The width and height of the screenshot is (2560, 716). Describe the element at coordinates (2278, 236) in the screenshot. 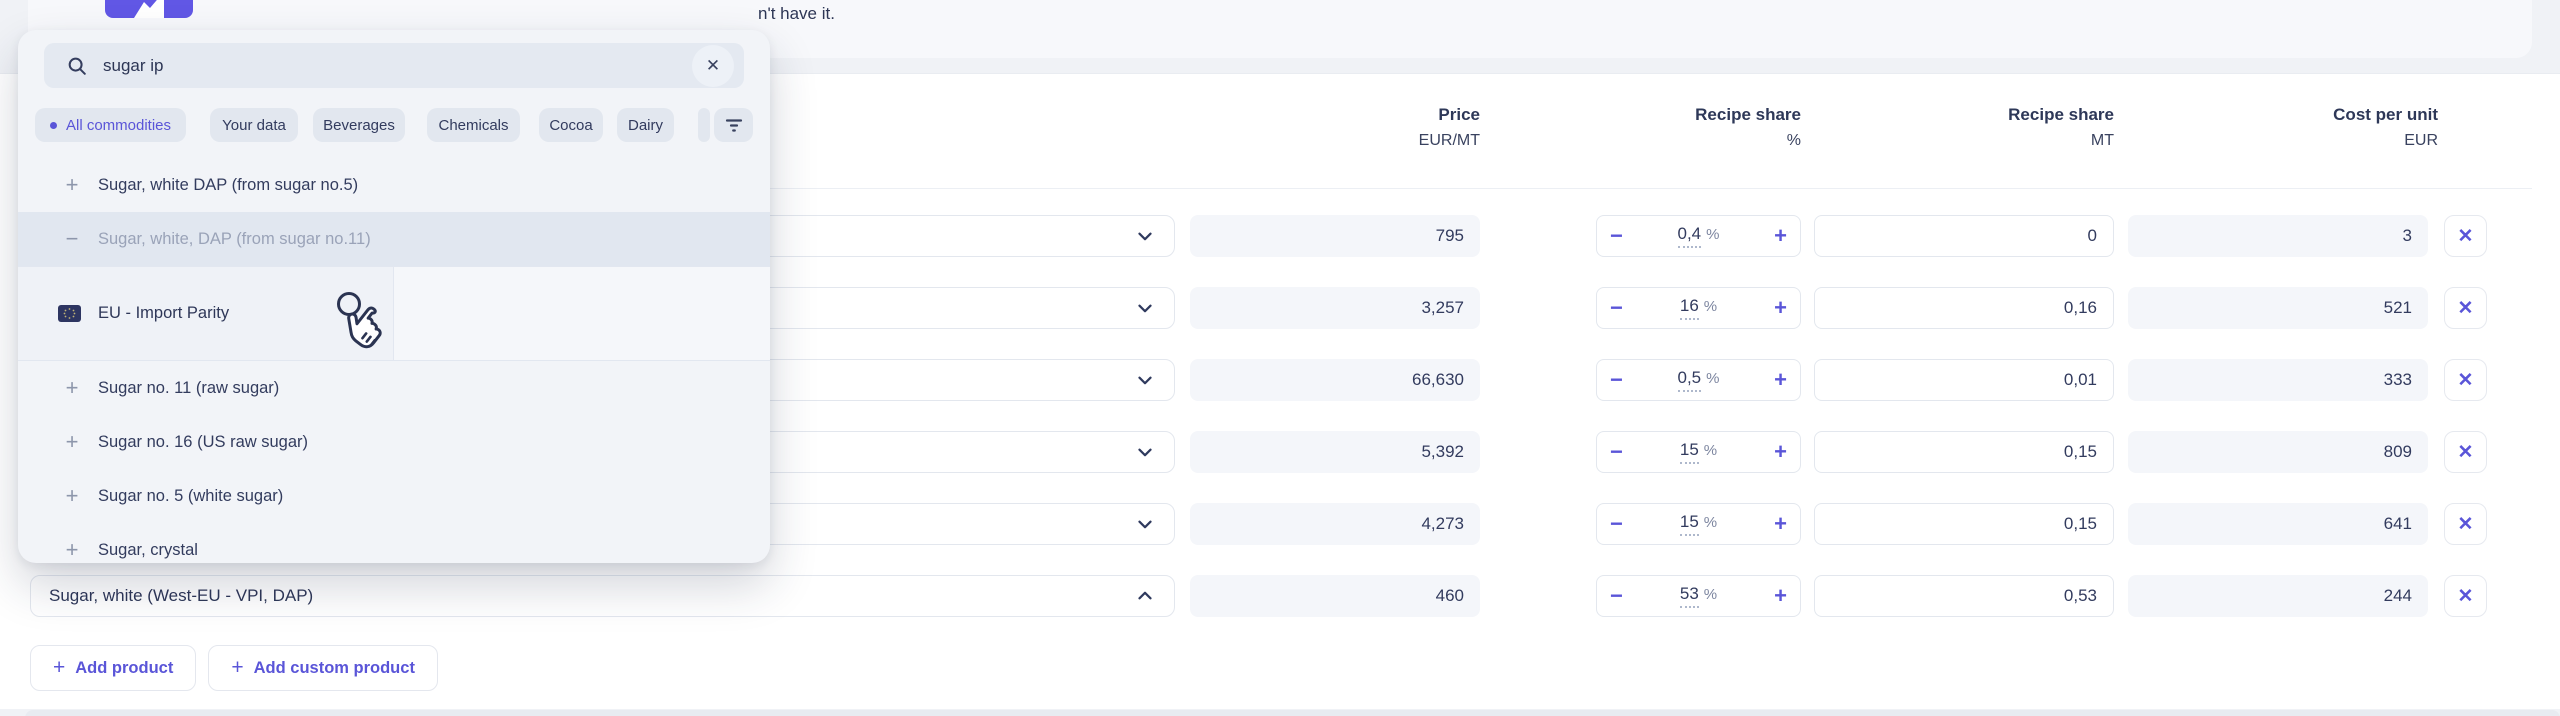

I see `cost-per-unit-field: 3` at that location.